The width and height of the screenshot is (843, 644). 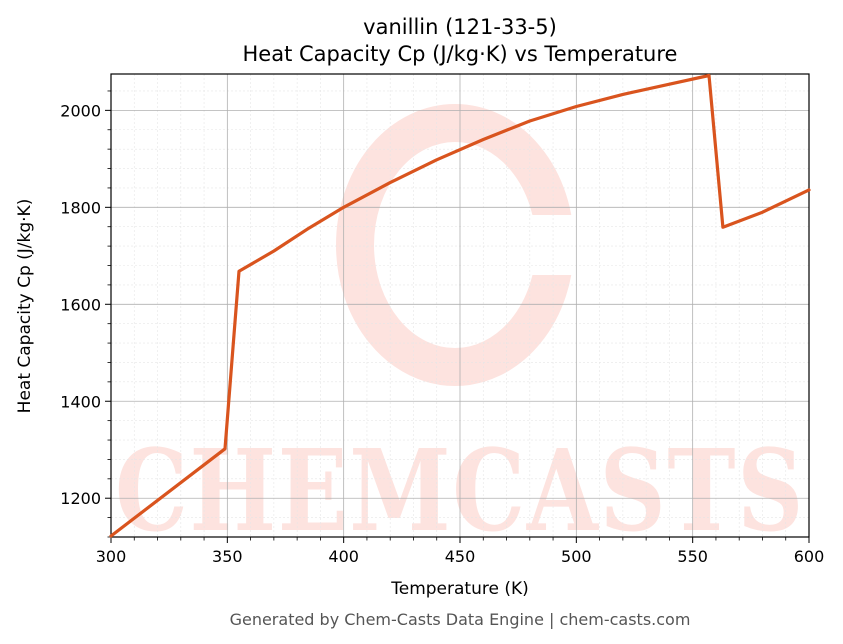 I want to click on y-tick-label: 1800, so click(x=80, y=207).